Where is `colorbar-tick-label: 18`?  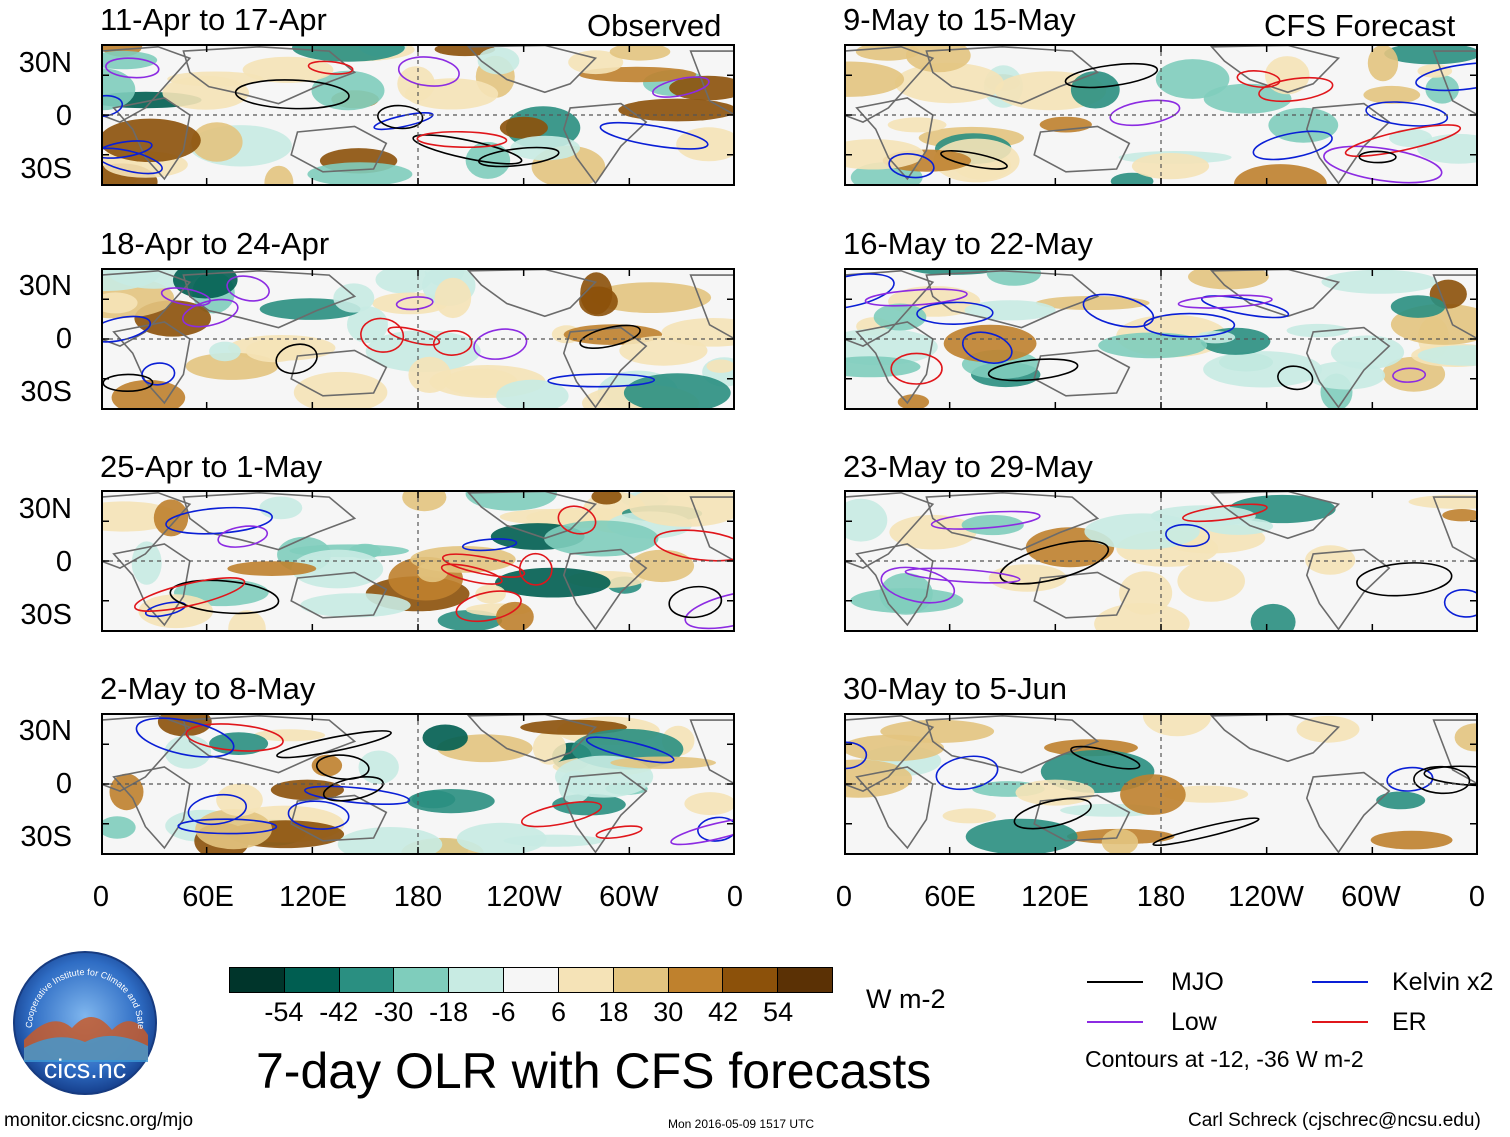 colorbar-tick-label: 18 is located at coordinates (613, 1012).